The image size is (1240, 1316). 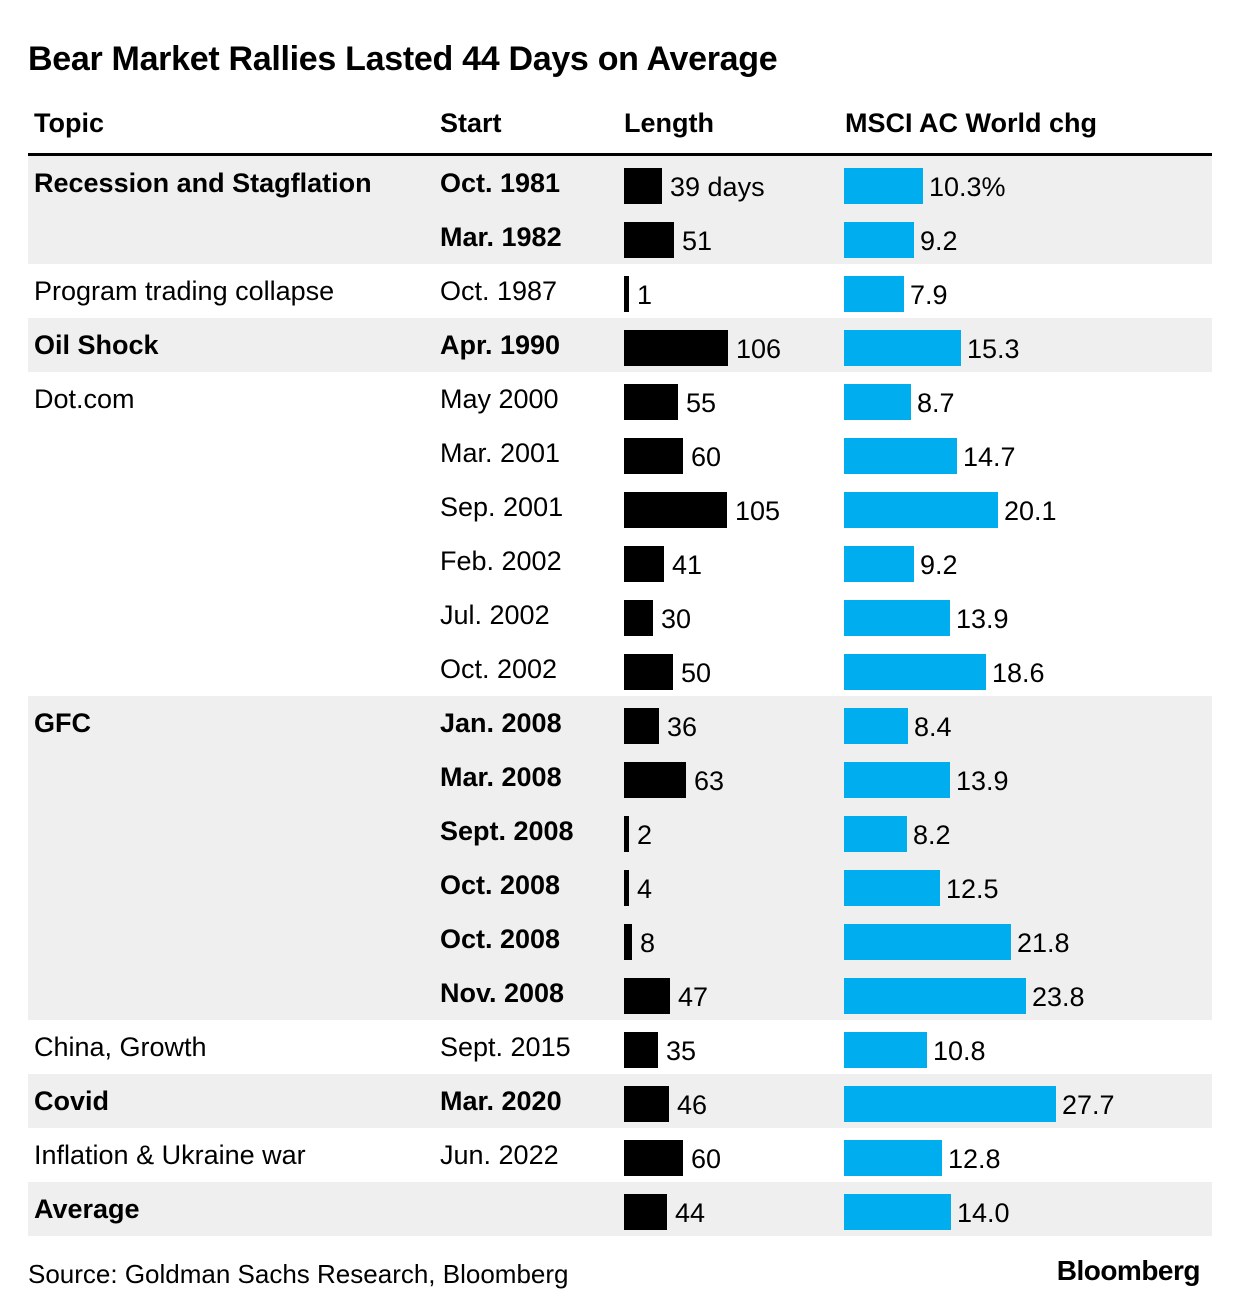 What do you see at coordinates (758, 511) in the screenshot?
I see `length-label: 105` at bounding box center [758, 511].